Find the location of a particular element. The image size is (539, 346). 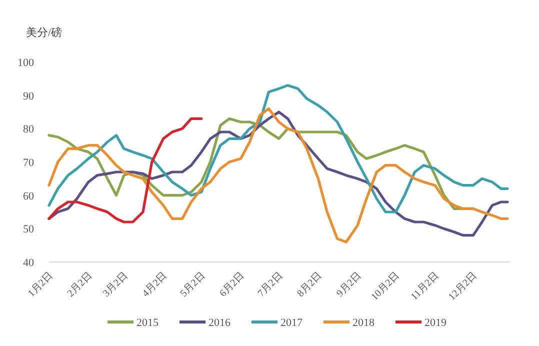

y-tick-label: 50 is located at coordinates (28, 230).